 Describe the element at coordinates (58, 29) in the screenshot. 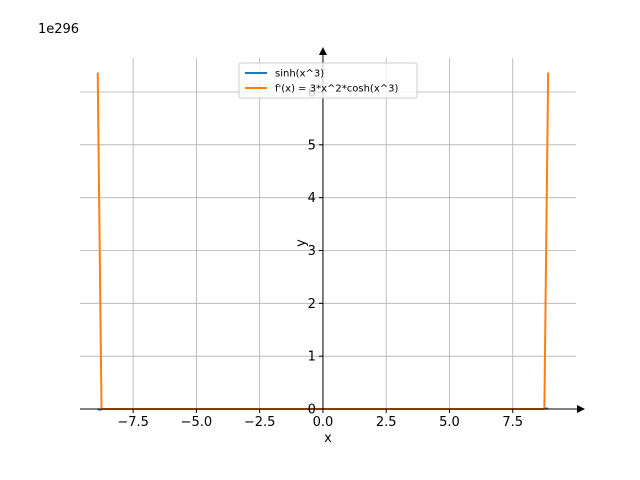

I see `y-offset-text: 1e296` at that location.